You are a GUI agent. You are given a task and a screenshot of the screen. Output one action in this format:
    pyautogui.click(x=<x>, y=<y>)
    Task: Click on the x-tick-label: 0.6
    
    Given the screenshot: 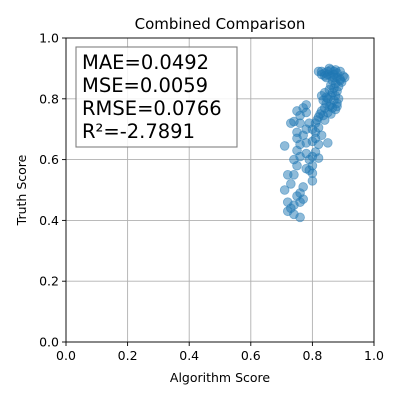 What is the action you would take?
    pyautogui.click(x=251, y=355)
    